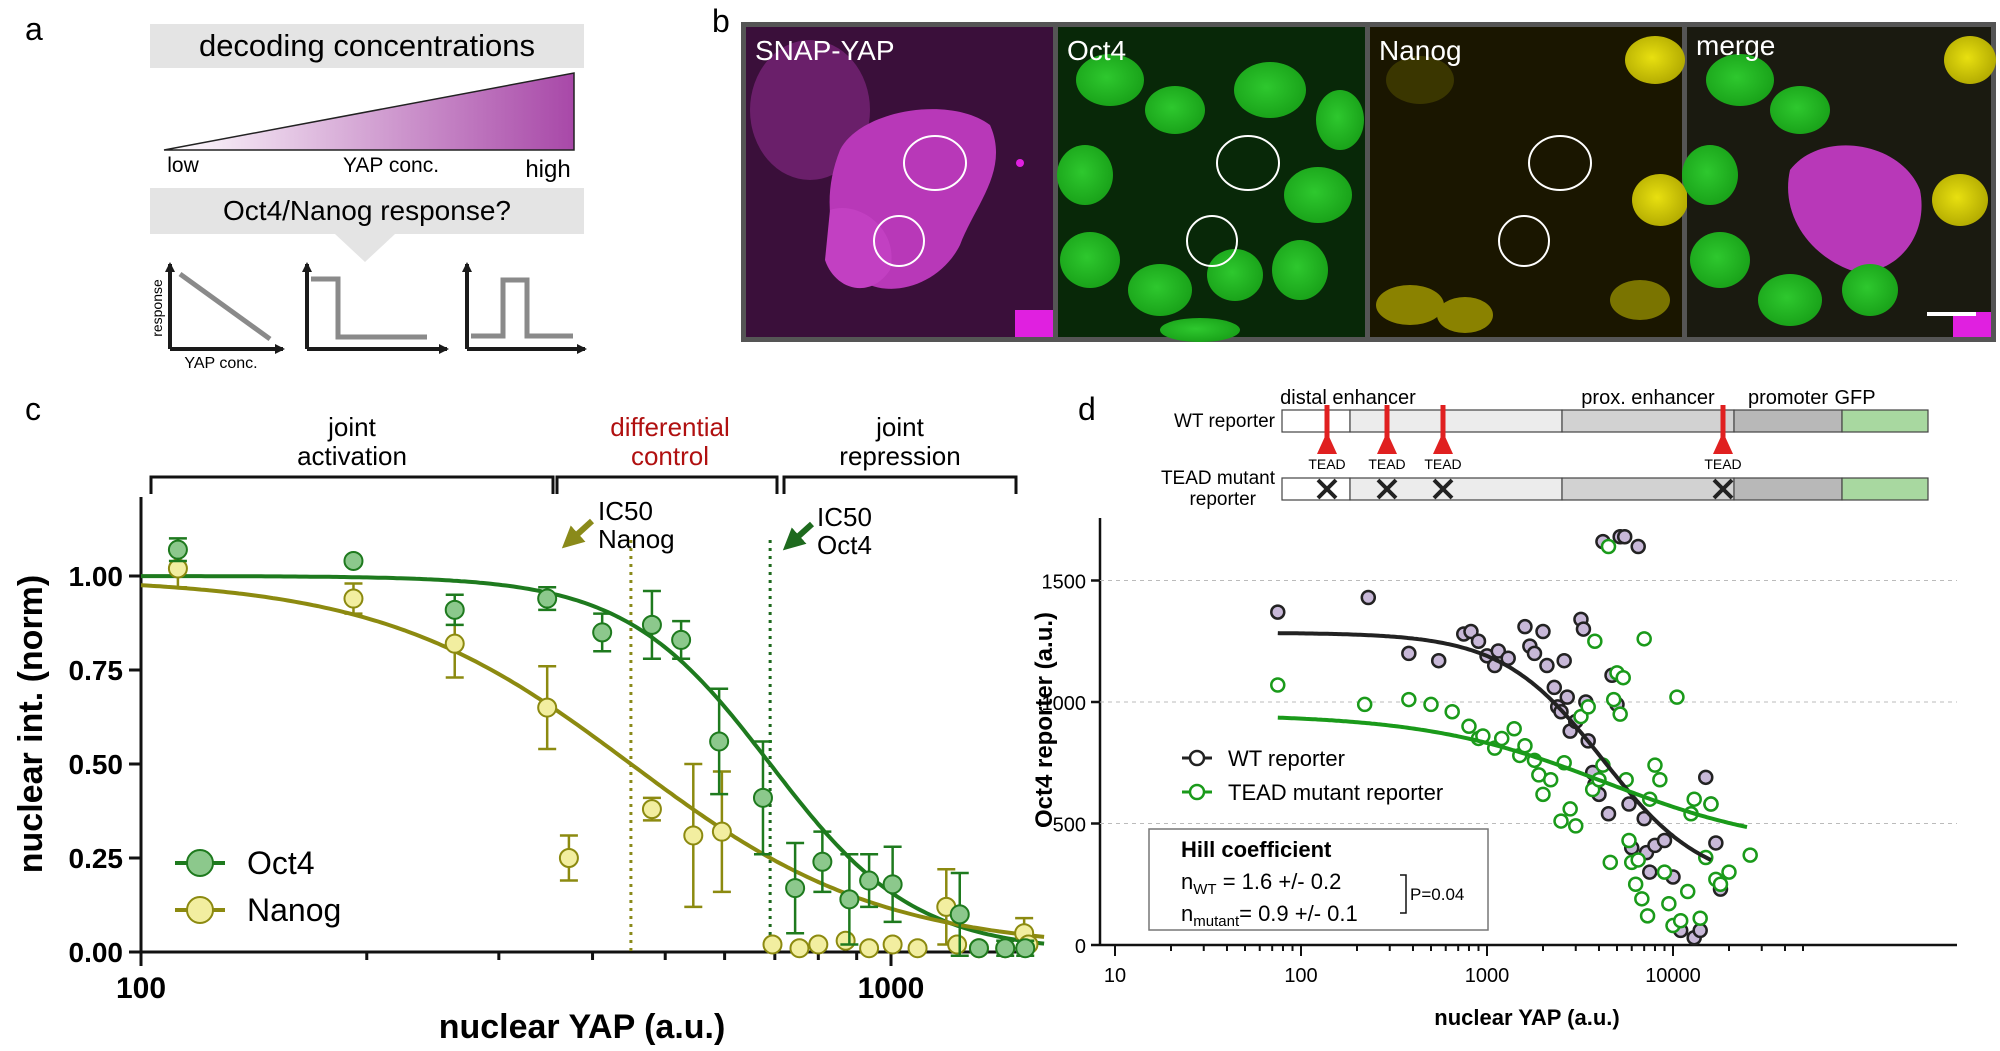 The height and width of the screenshot is (1051, 2000). I want to click on x-tick-label: 10, so click(1115, 976).